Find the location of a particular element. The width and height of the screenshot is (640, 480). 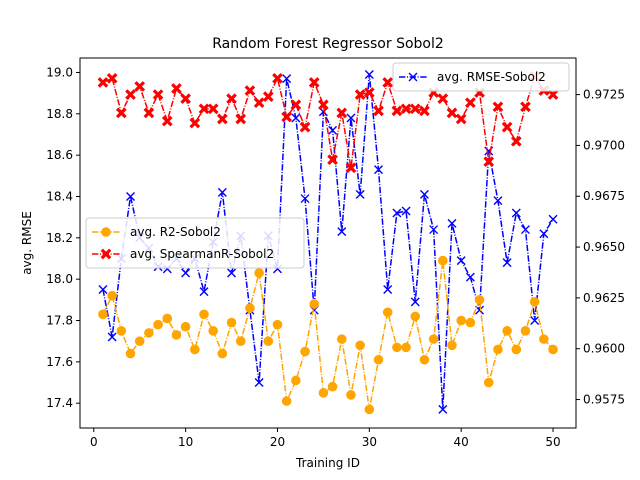

x-tick-label: 0 is located at coordinates (94, 442).